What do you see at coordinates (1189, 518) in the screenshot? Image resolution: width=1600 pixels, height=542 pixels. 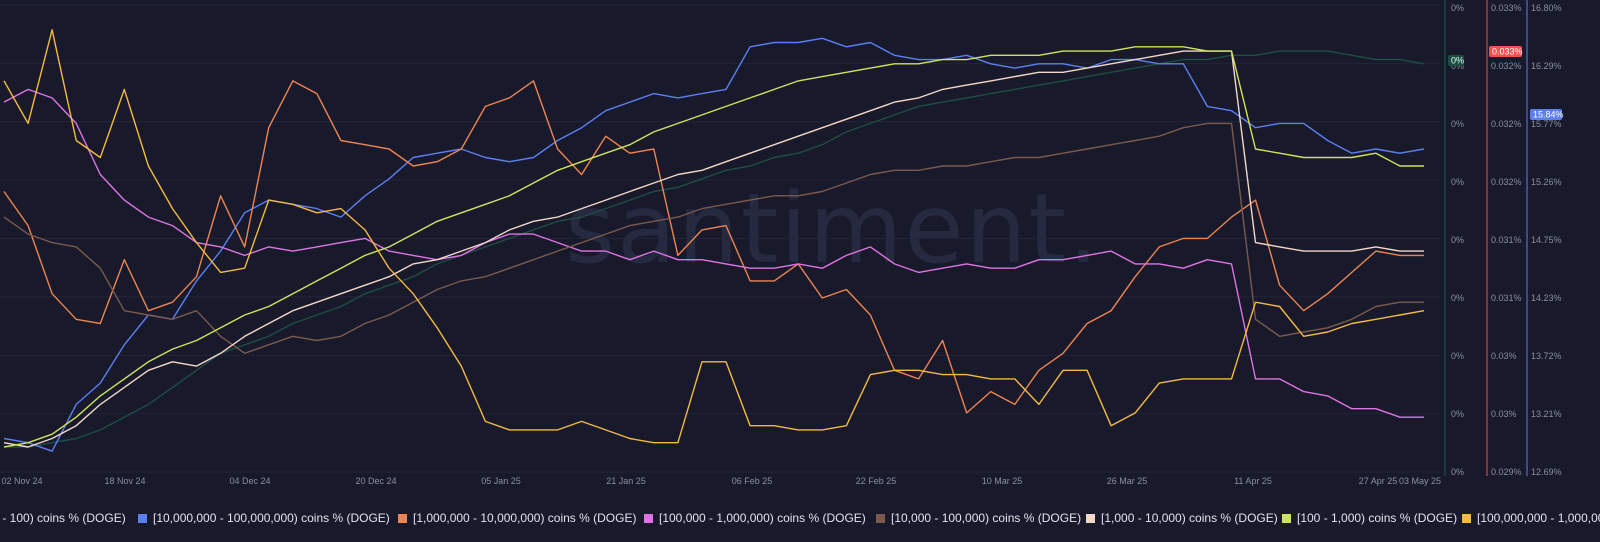 I see `legend-label: [1,000 - 10,000) coins % (DOGE)` at bounding box center [1189, 518].